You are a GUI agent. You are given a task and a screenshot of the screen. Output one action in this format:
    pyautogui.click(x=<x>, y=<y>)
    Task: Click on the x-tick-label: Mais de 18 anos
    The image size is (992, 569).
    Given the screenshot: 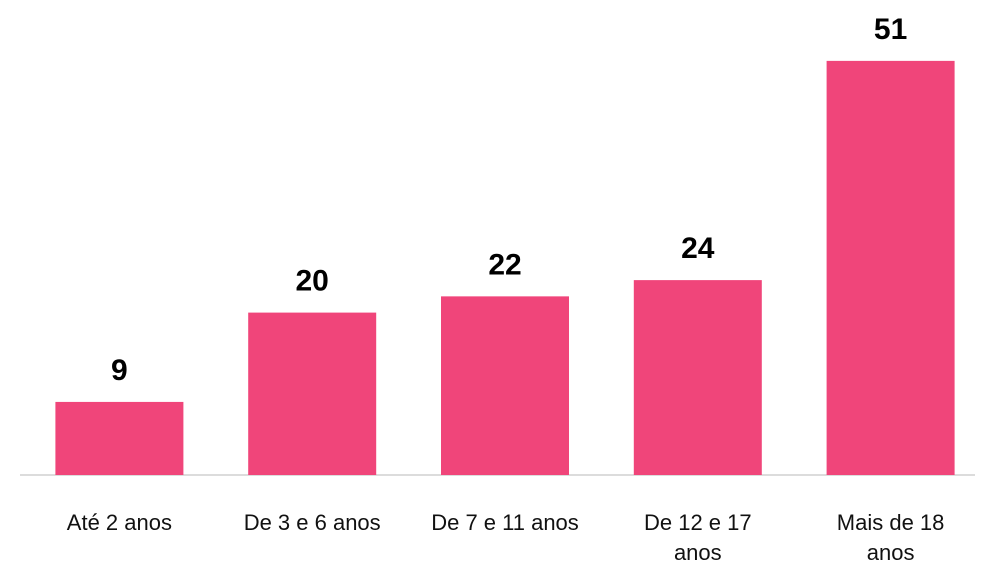 What is the action you would take?
    pyautogui.click(x=890, y=537)
    